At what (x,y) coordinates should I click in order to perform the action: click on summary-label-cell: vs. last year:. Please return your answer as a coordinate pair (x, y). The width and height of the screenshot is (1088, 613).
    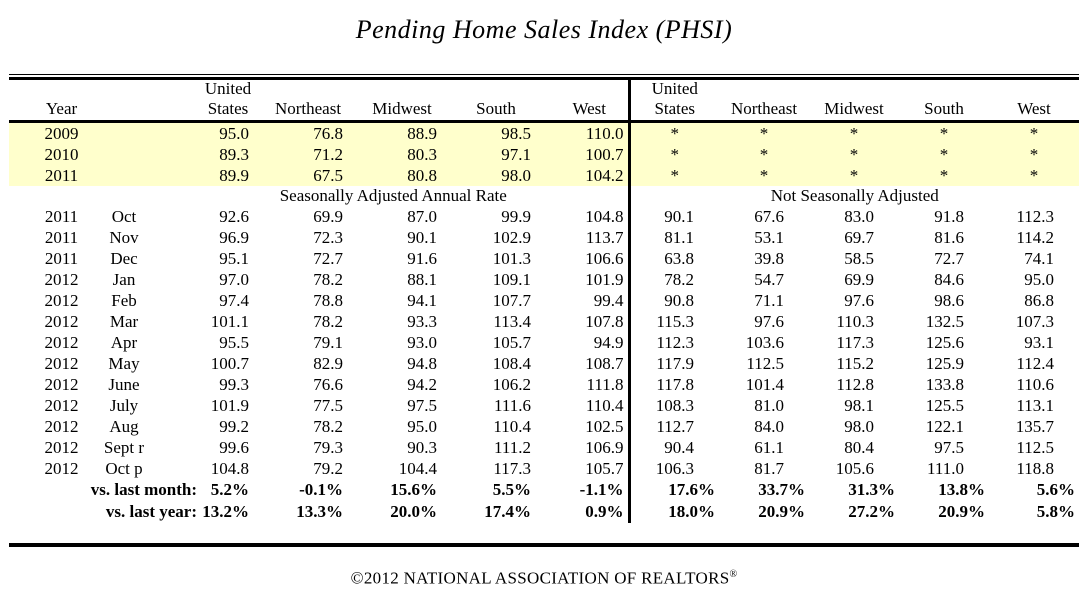
    Looking at the image, I should click on (103, 512).